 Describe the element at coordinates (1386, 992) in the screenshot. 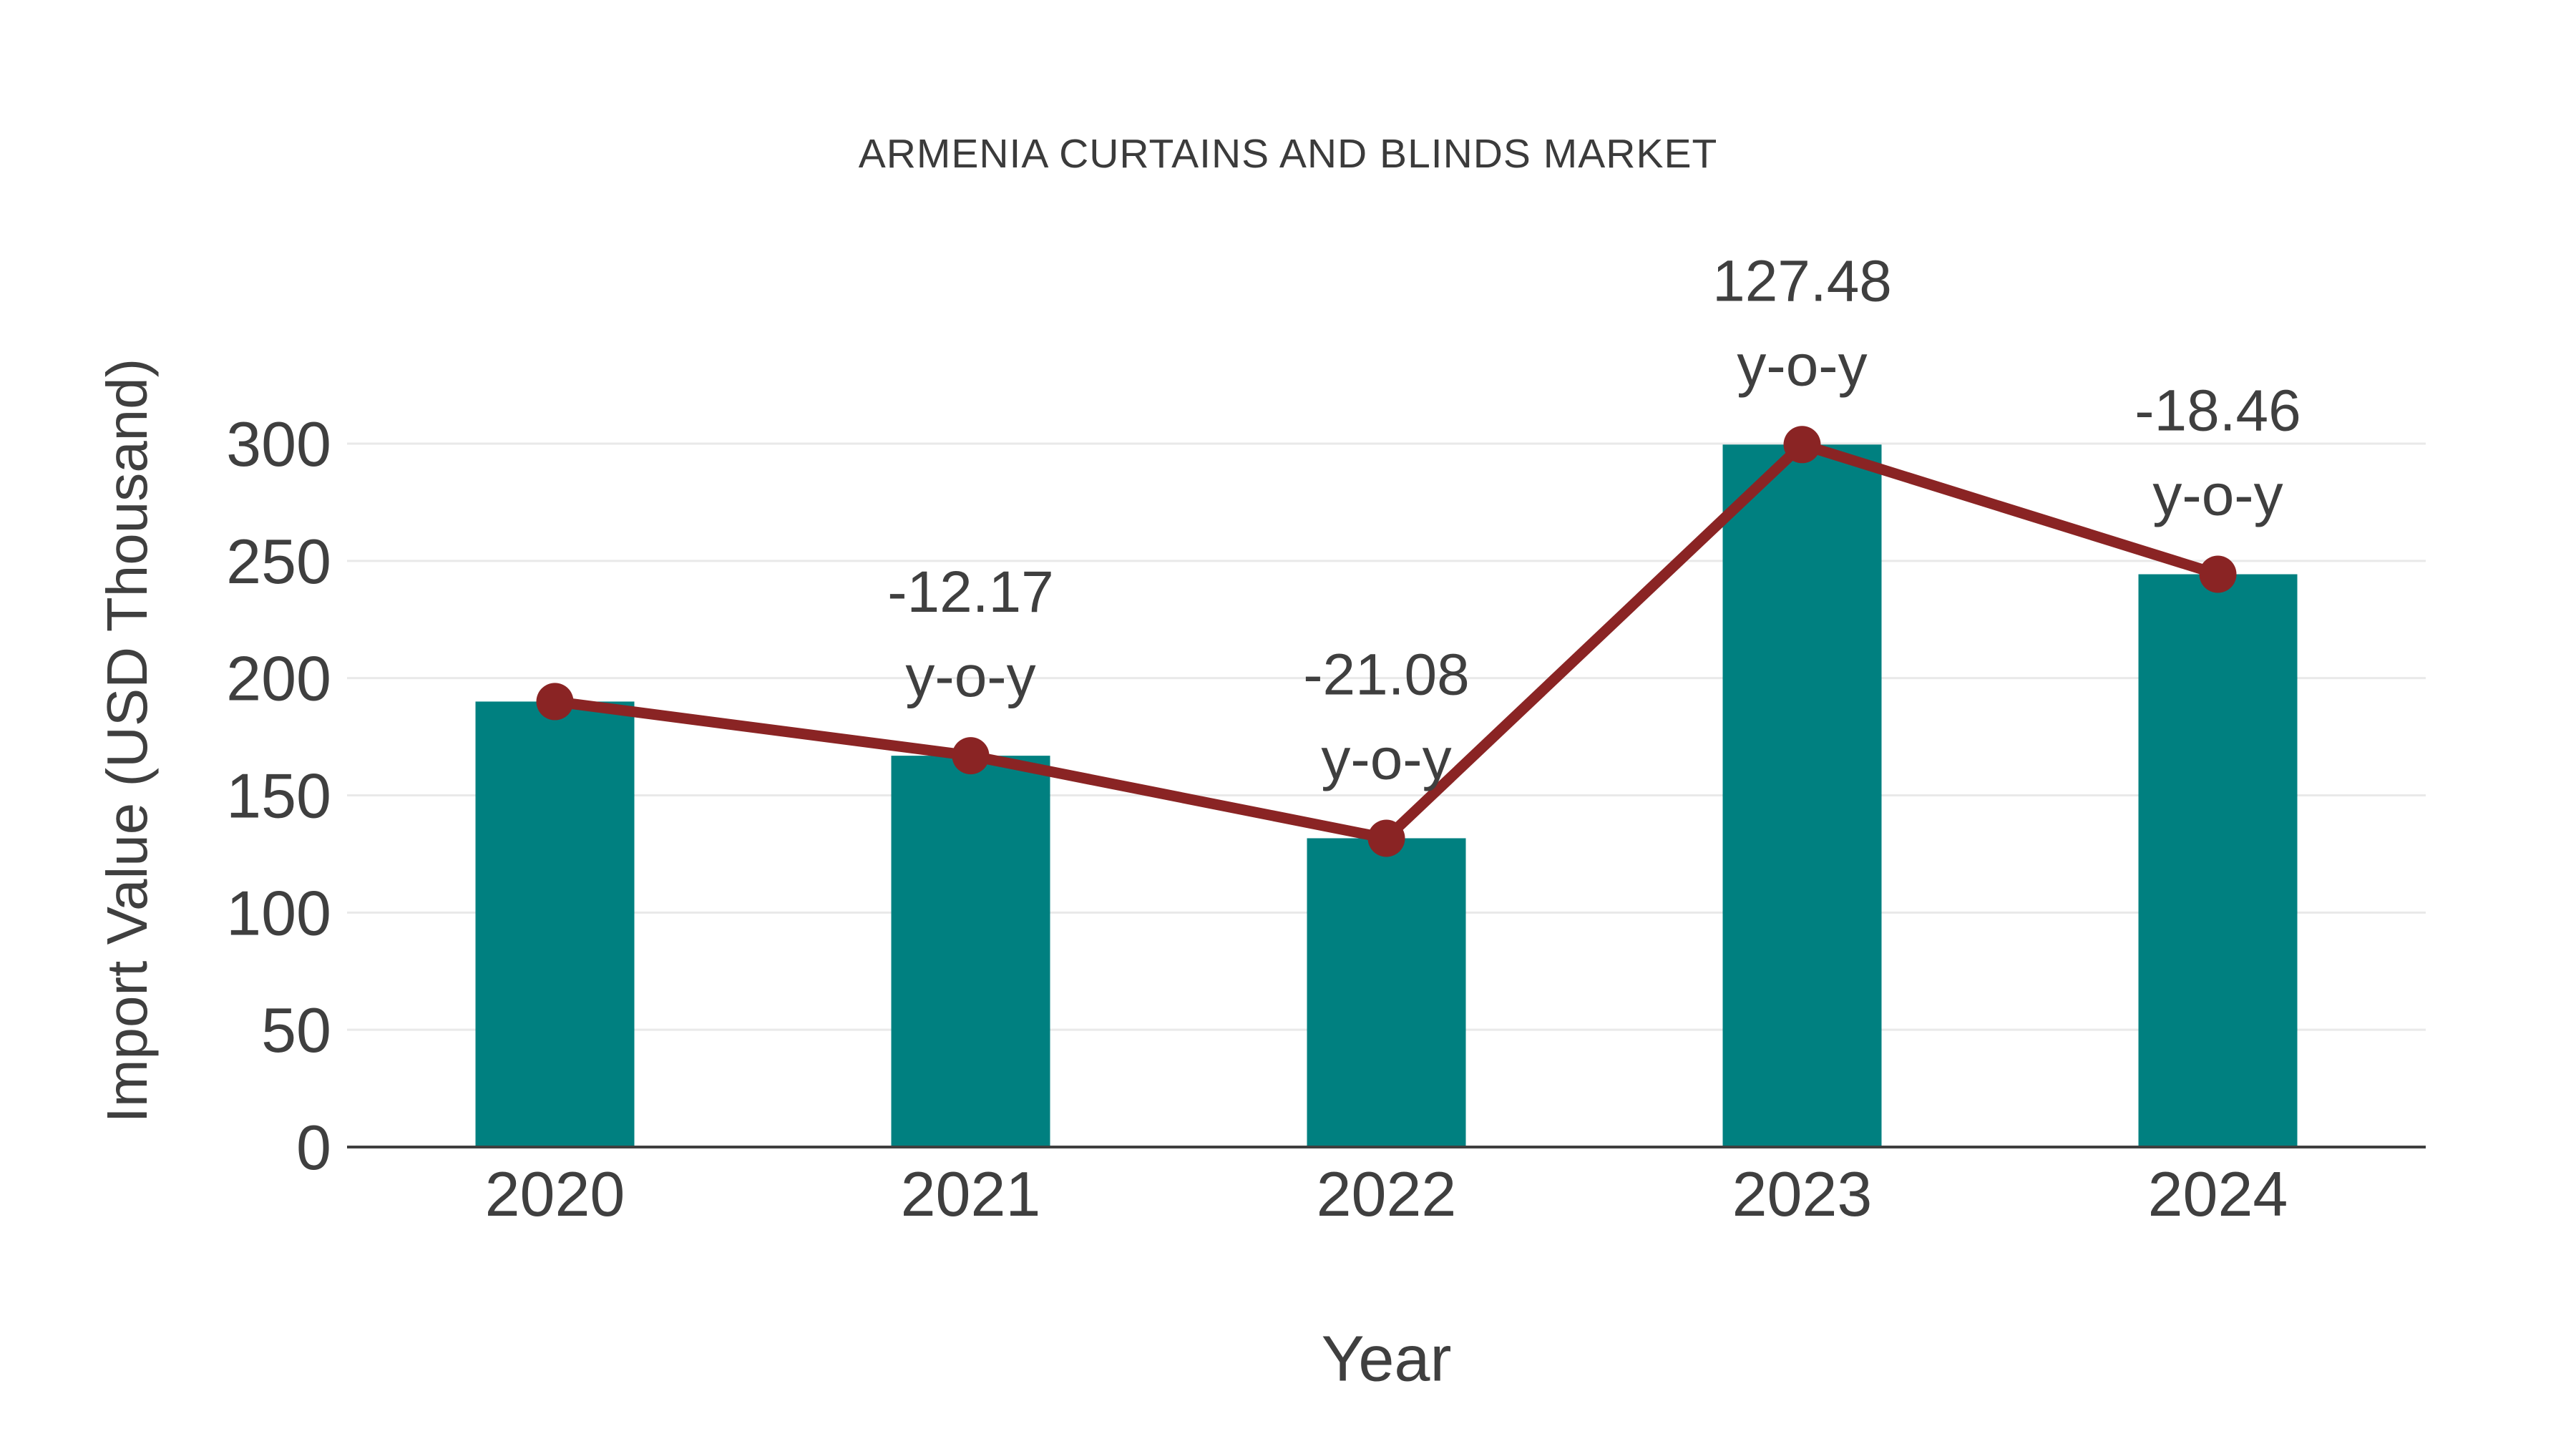

I see `bar-2022` at that location.